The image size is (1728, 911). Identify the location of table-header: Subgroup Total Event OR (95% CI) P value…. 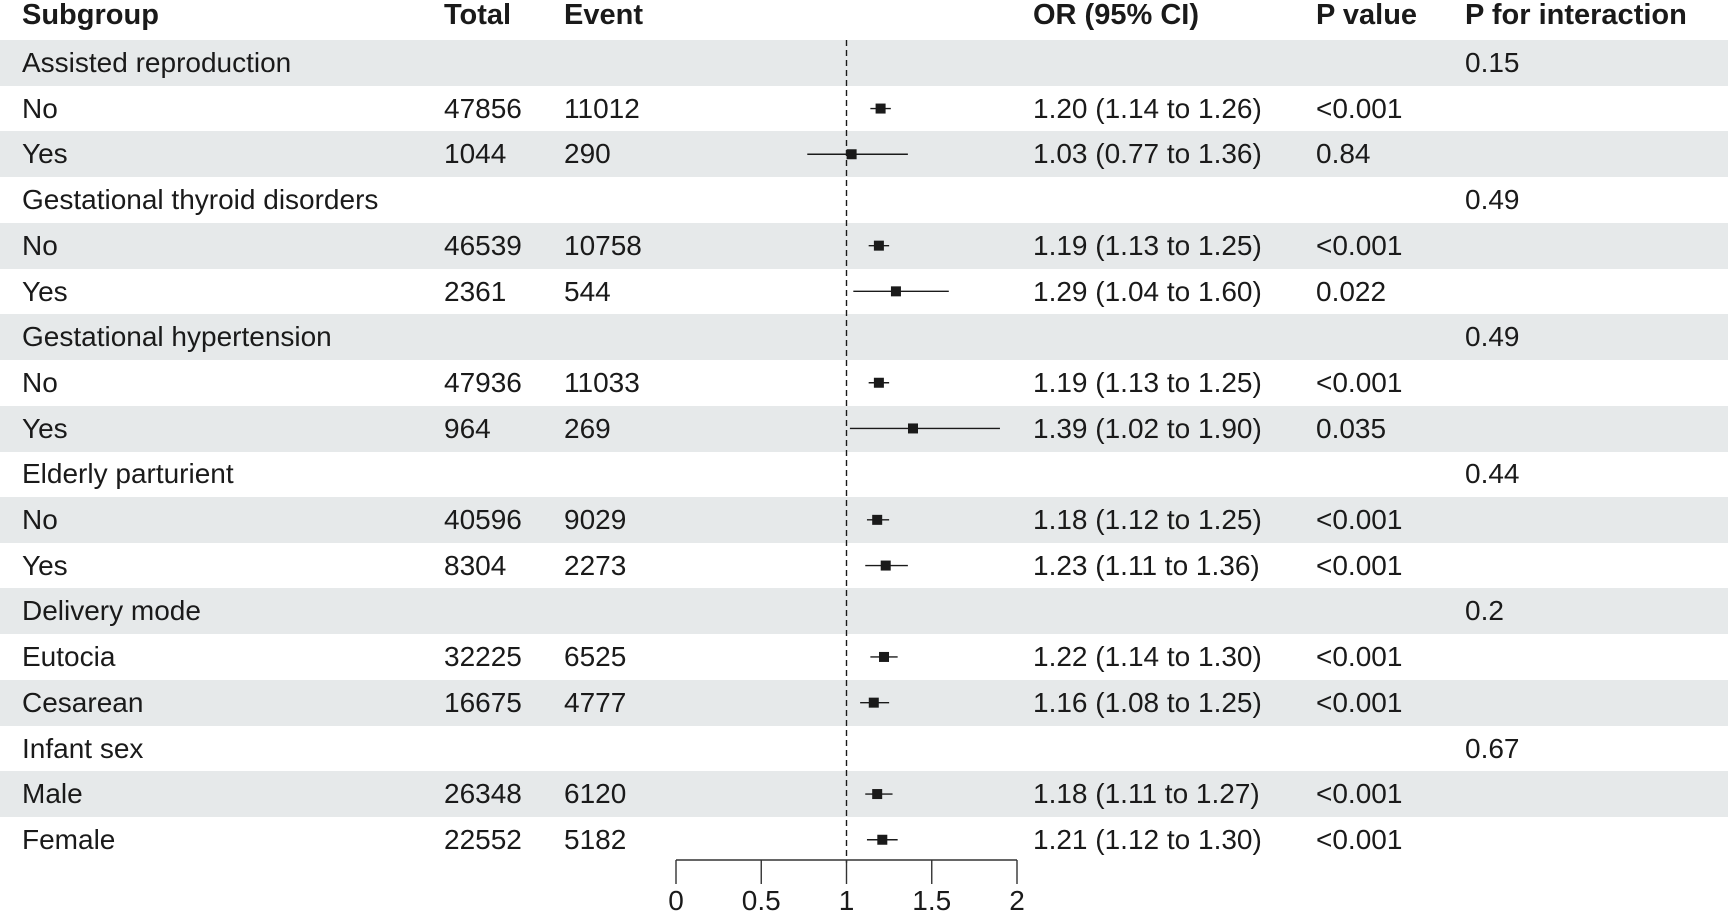
(864, 20).